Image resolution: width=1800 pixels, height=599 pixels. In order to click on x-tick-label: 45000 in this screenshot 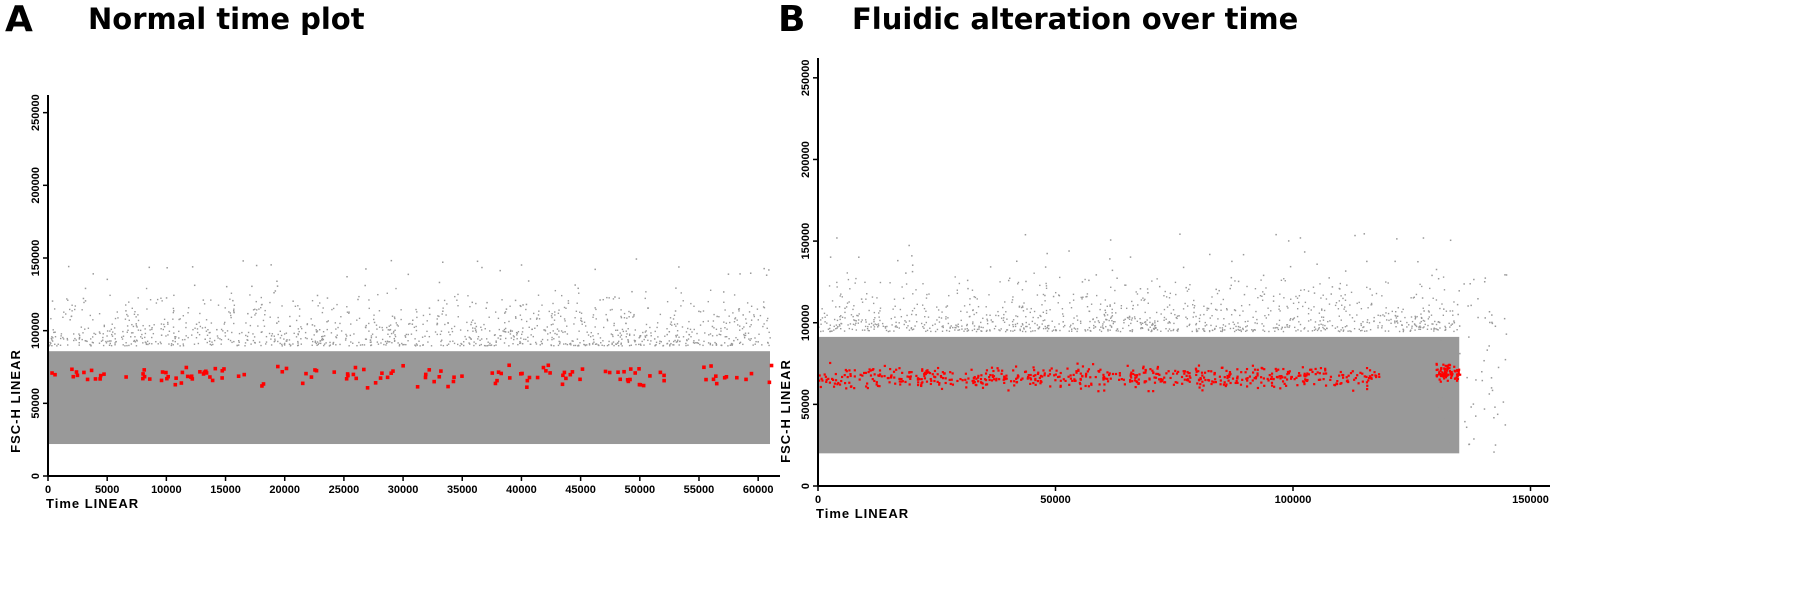, I will do `click(580, 490)`.